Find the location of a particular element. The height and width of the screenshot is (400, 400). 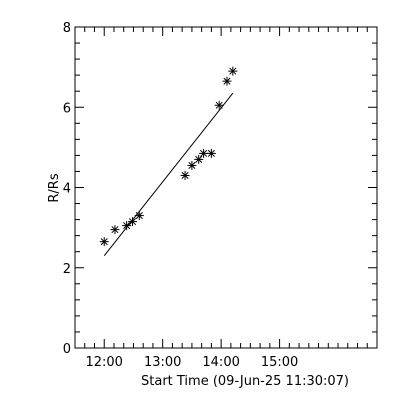

x-tick-label: 15:00 is located at coordinates (279, 362).